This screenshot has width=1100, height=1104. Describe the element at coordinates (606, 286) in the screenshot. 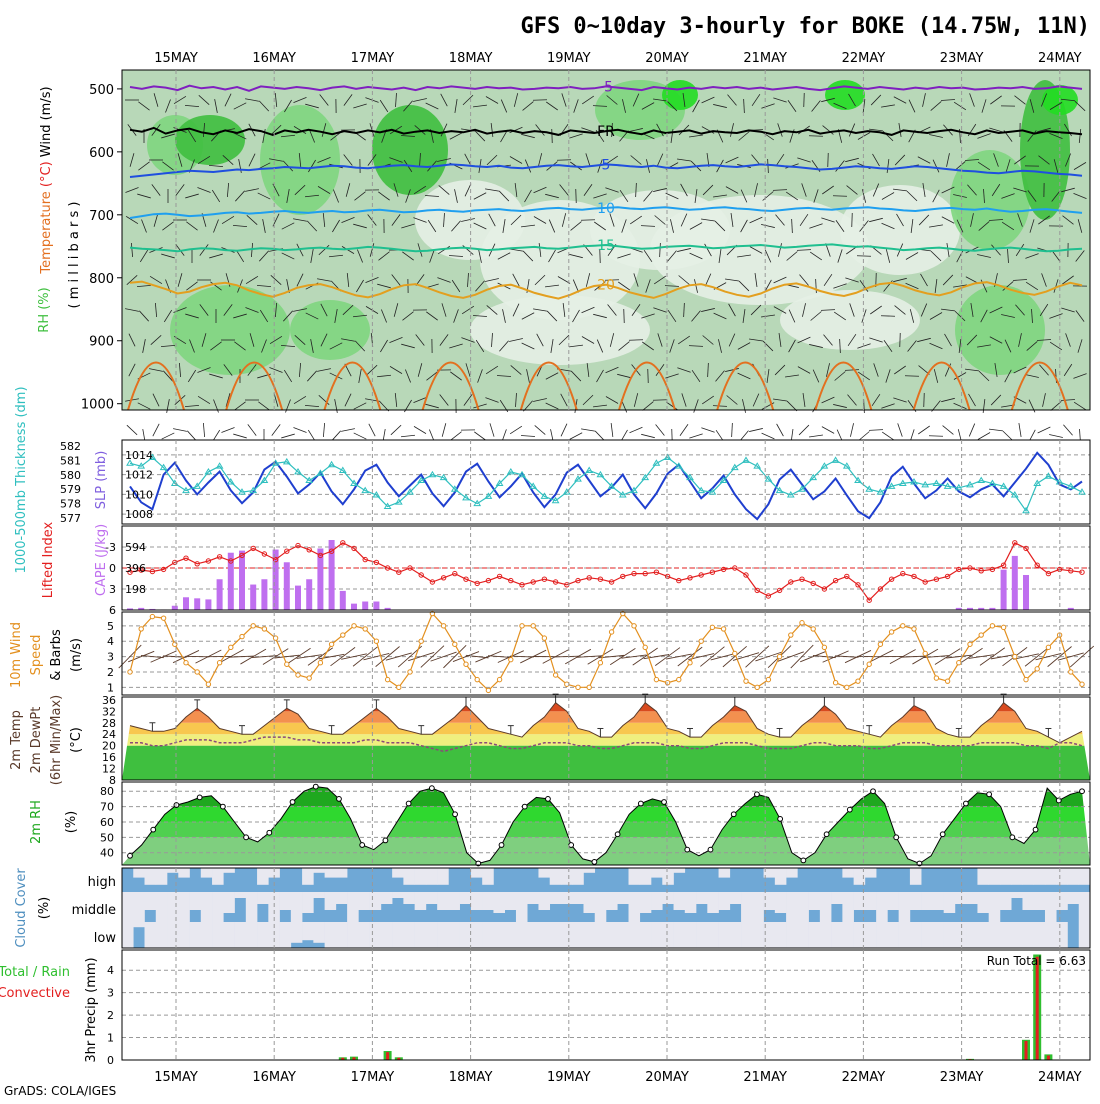

I see `temp-contour-label: 20` at that location.